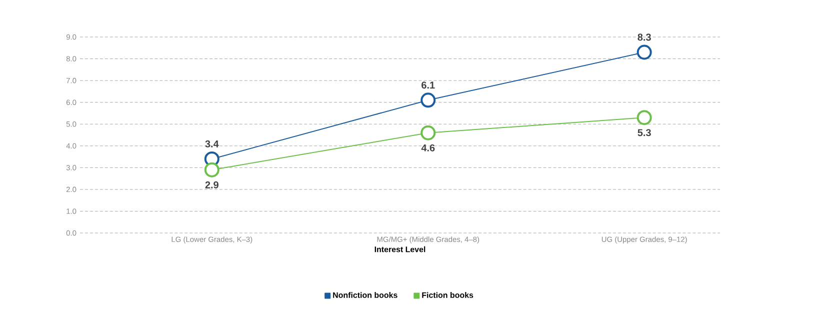 The image size is (823, 321). Describe the element at coordinates (428, 148) in the screenshot. I see `data-label: 4.6` at that location.